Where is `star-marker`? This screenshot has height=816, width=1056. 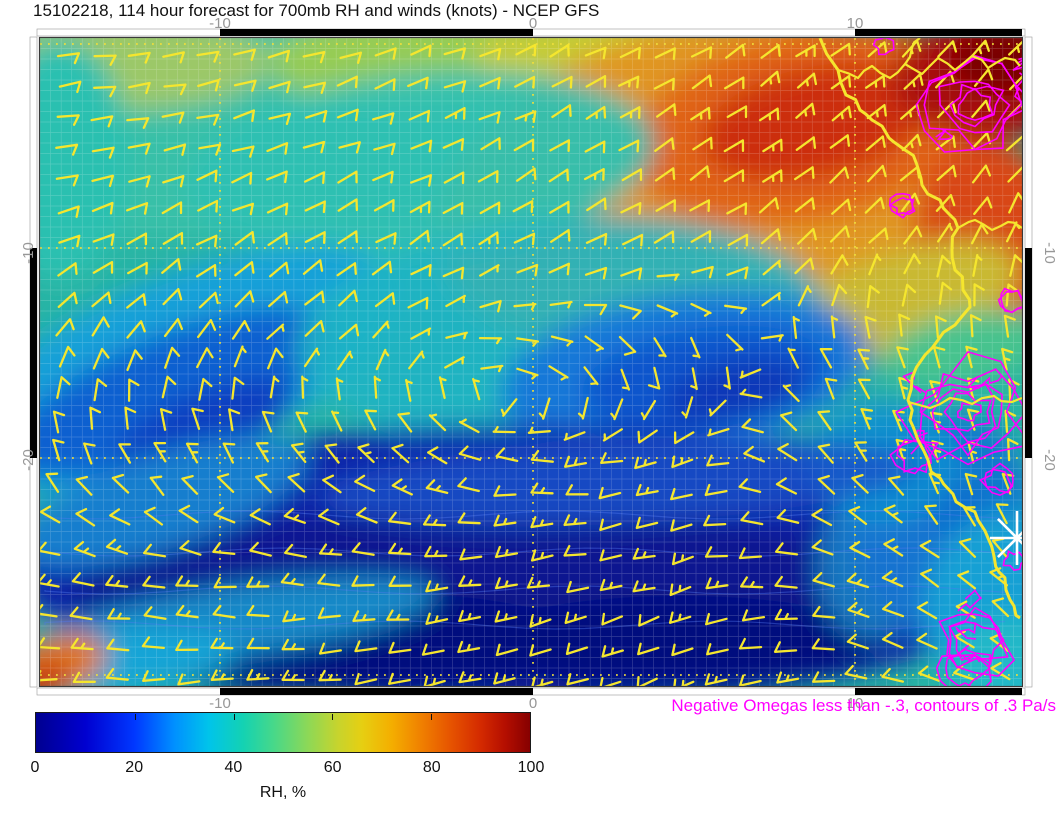
star-marker is located at coordinates (1006, 538).